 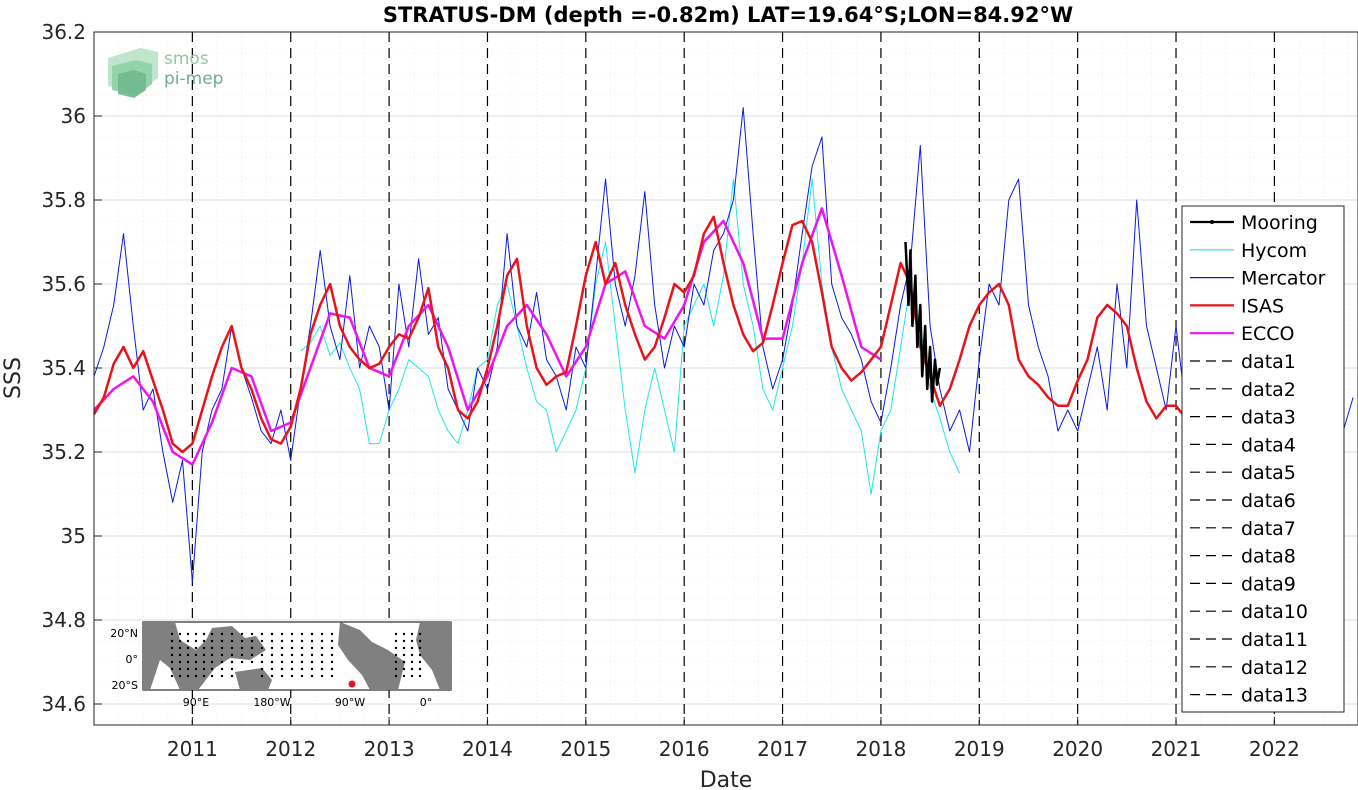 What do you see at coordinates (253, 679) in the screenshot?
I see `map-land-australia` at bounding box center [253, 679].